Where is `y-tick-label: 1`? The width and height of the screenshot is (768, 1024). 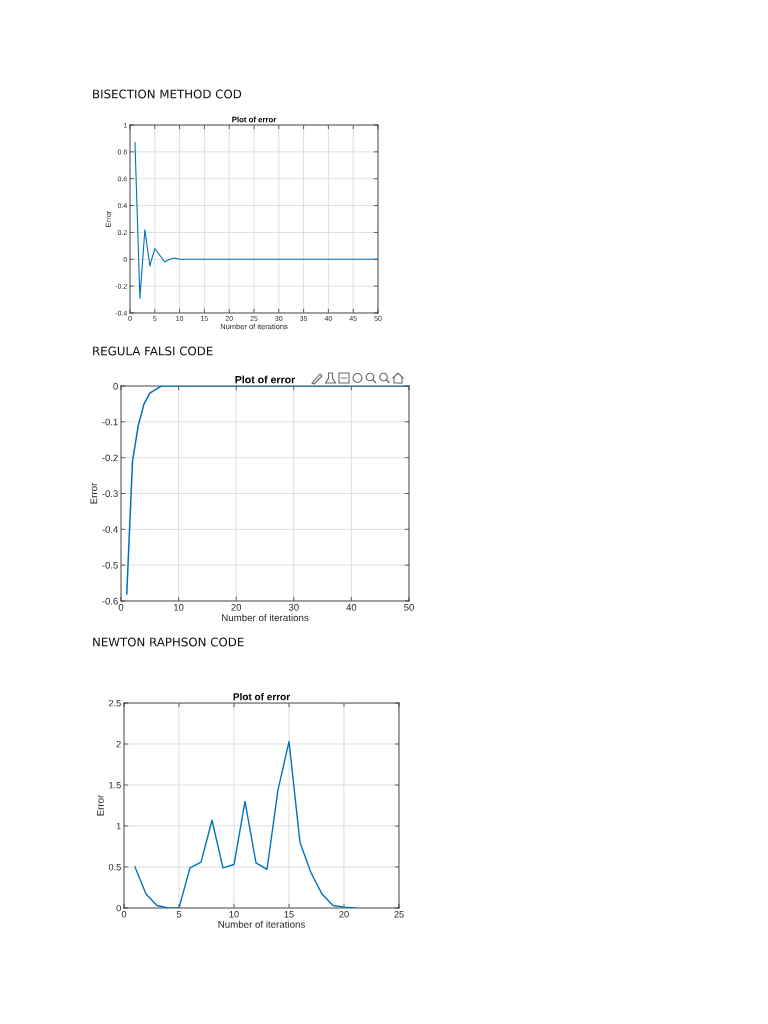
y-tick-label: 1 is located at coordinates (118, 826).